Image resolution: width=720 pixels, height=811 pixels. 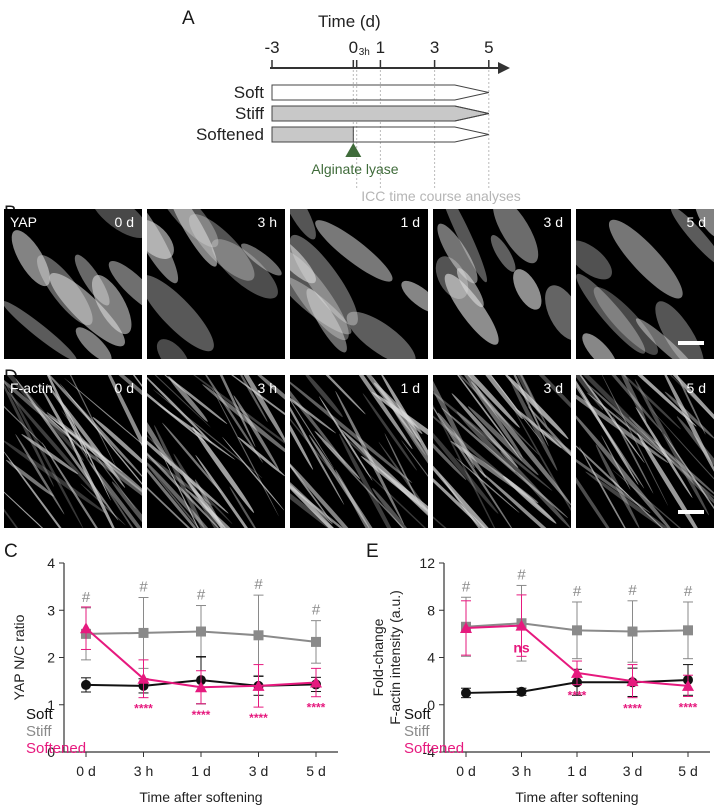 I want to click on timepoint-label: 3 d, so click(x=553, y=388).